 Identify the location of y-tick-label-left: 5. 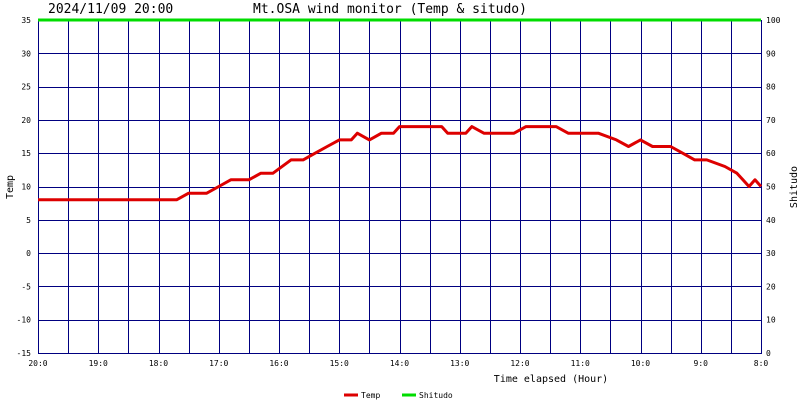
(28, 220).